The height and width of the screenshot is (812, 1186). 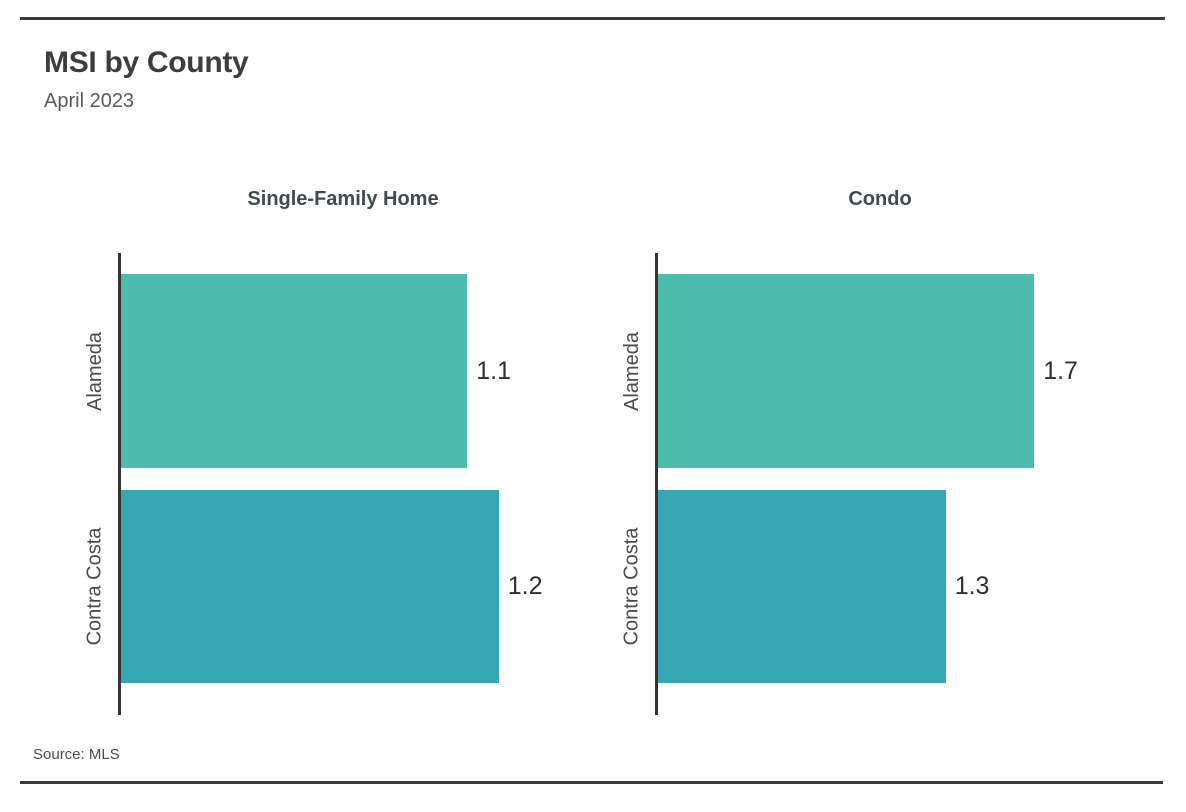 I want to click on bar-row-contra-costa: Contra Costa 1.3, so click(x=863, y=586).